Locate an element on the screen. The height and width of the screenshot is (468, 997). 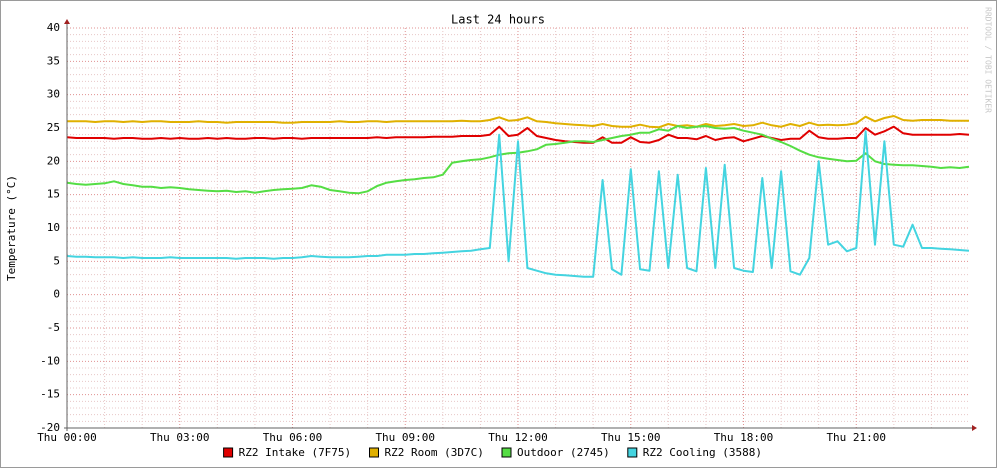
legend-label: RZ2 Cooling (3588) is located at coordinates (702, 452).